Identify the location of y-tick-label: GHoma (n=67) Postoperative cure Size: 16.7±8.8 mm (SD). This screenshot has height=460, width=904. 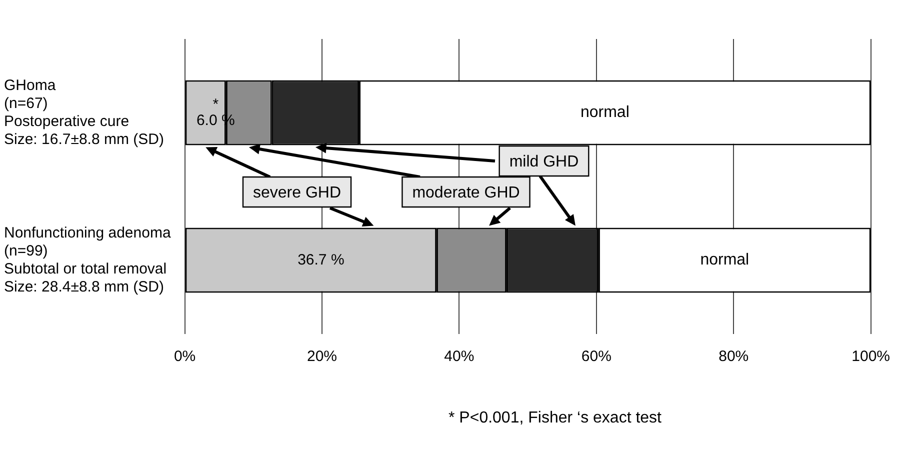
(84, 112).